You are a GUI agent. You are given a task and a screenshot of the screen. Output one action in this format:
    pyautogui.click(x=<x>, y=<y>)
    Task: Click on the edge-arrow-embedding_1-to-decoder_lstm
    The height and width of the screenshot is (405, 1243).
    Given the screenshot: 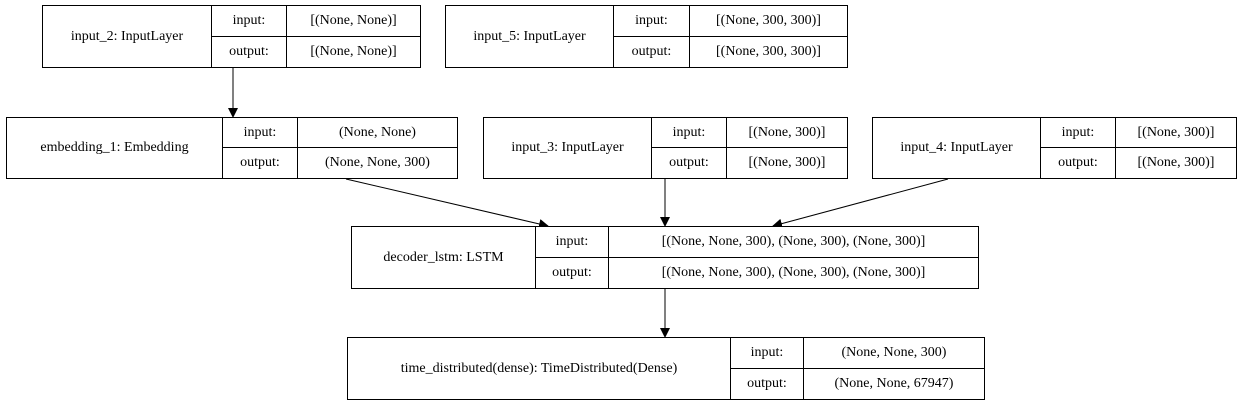 What is the action you would take?
    pyautogui.click(x=447, y=203)
    